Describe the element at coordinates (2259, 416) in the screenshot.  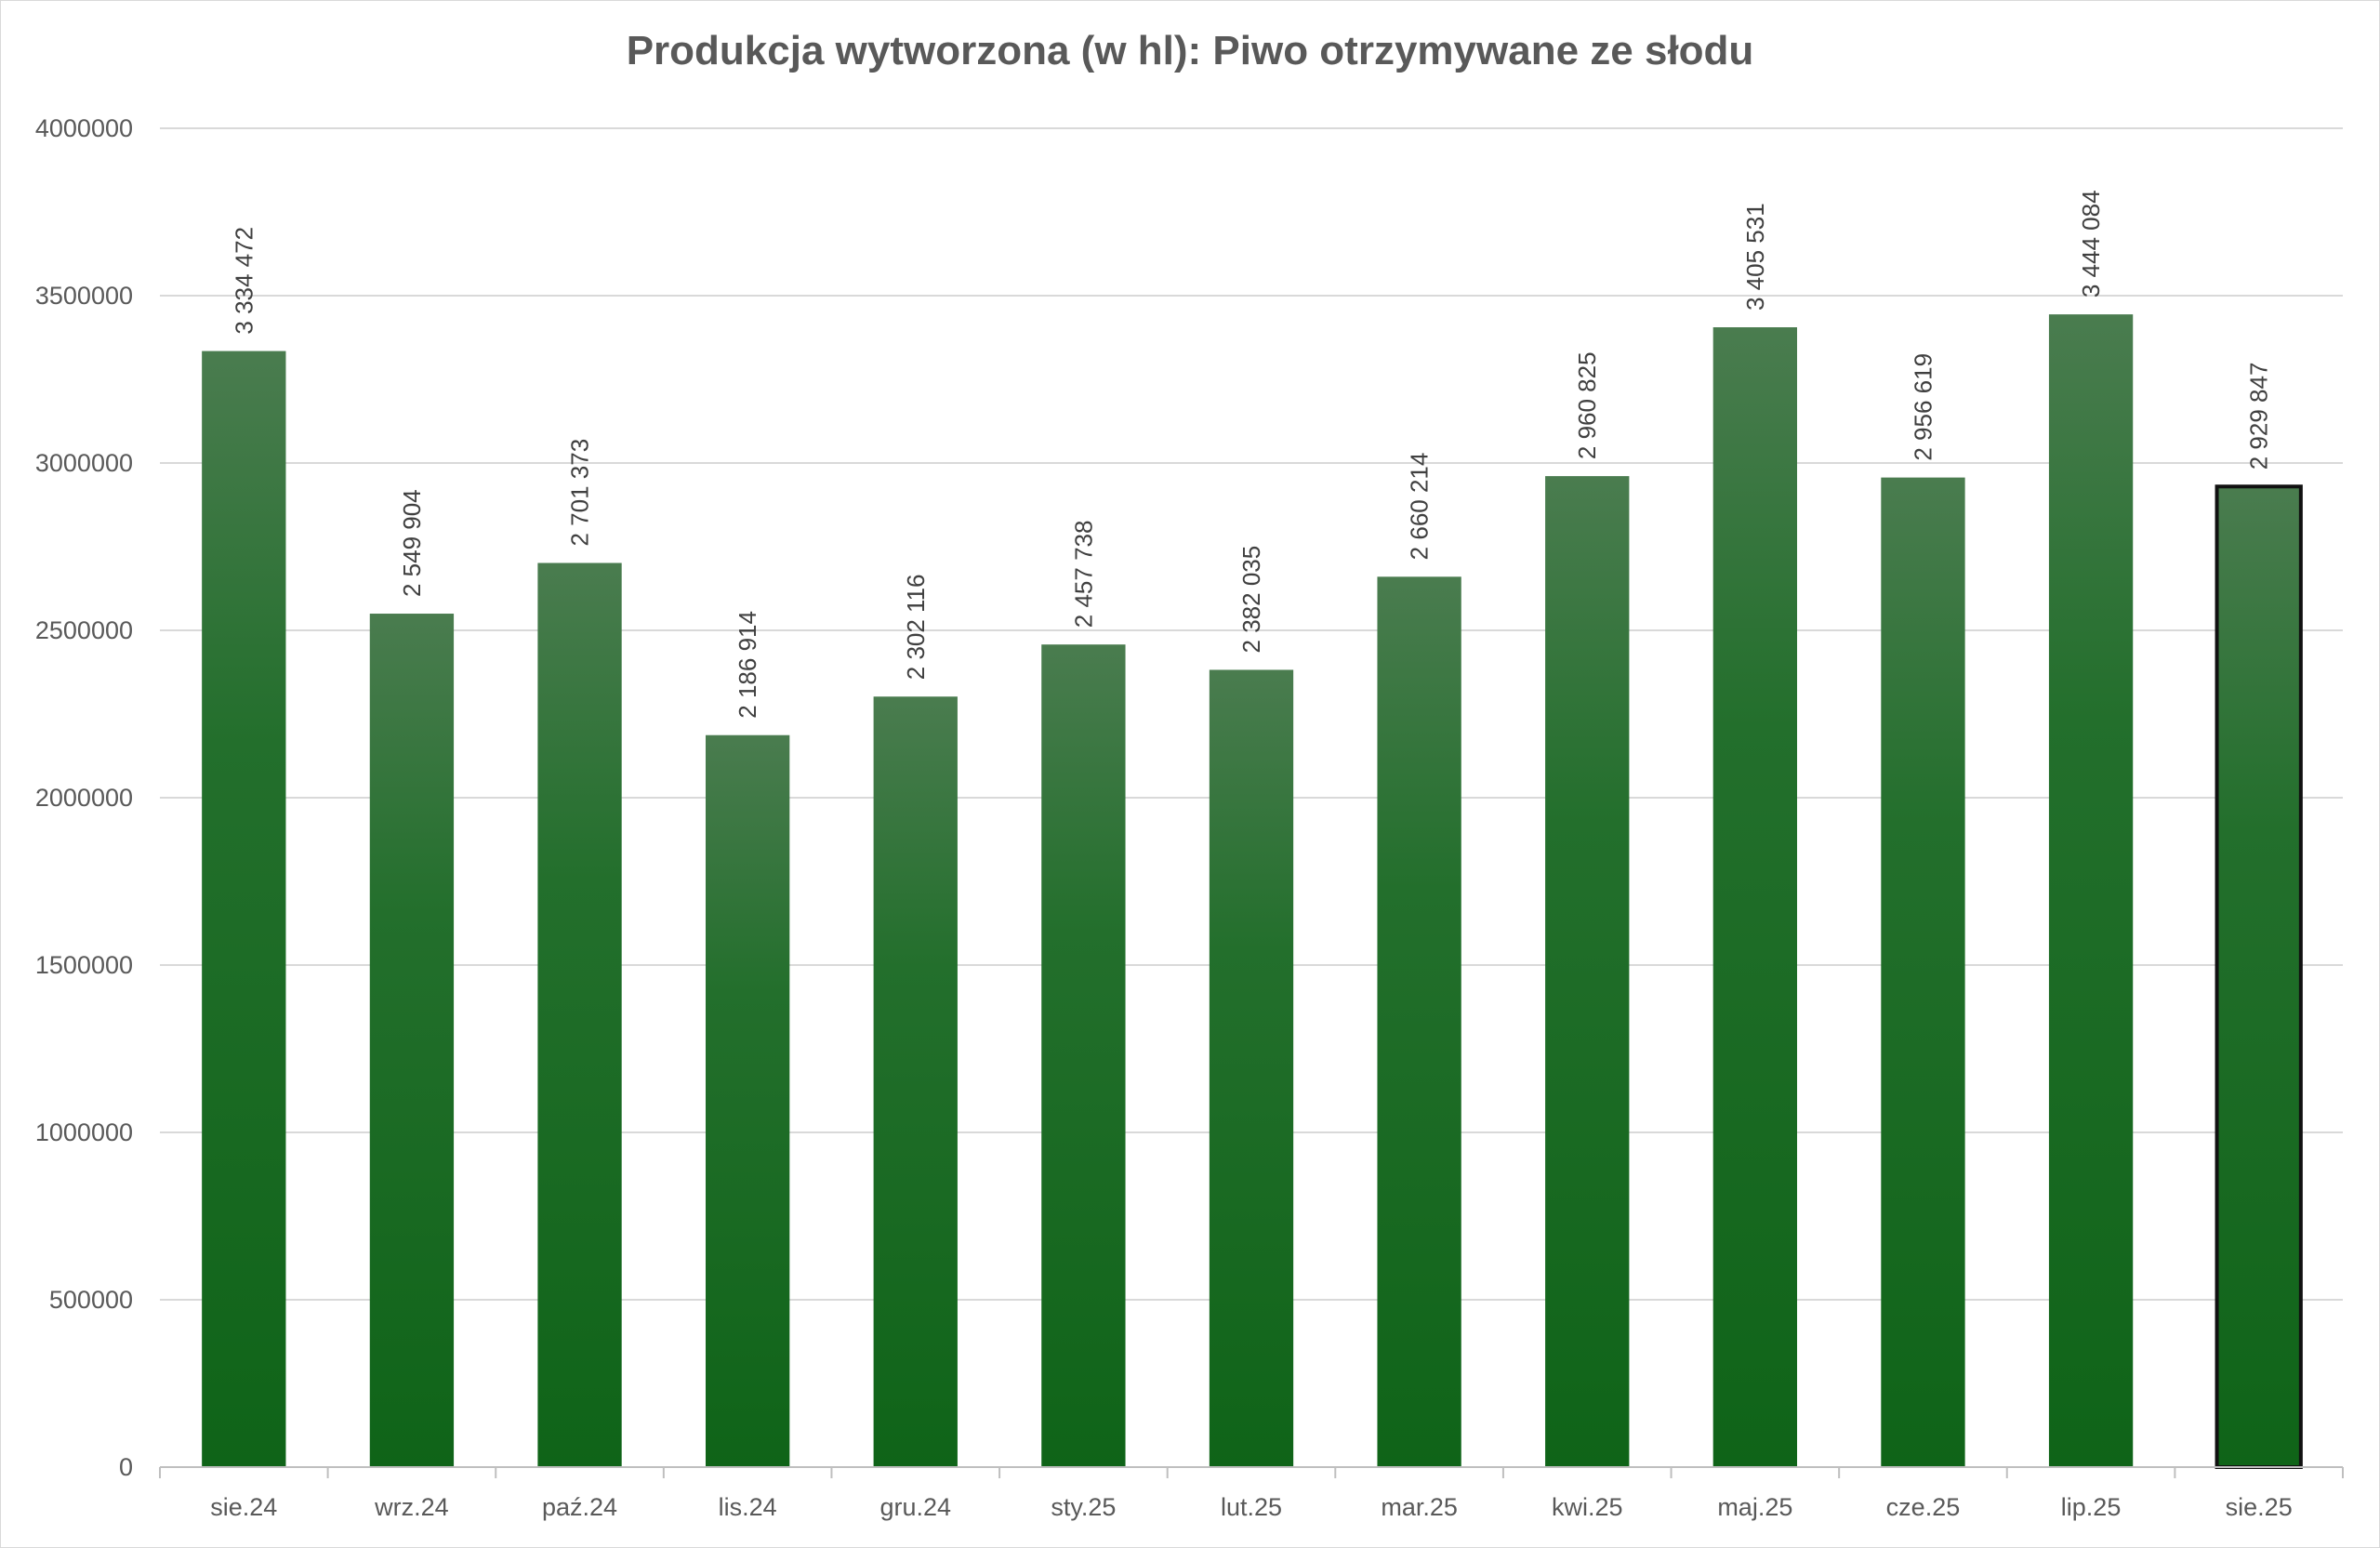
I see `data-label: 2 929 847` at that location.